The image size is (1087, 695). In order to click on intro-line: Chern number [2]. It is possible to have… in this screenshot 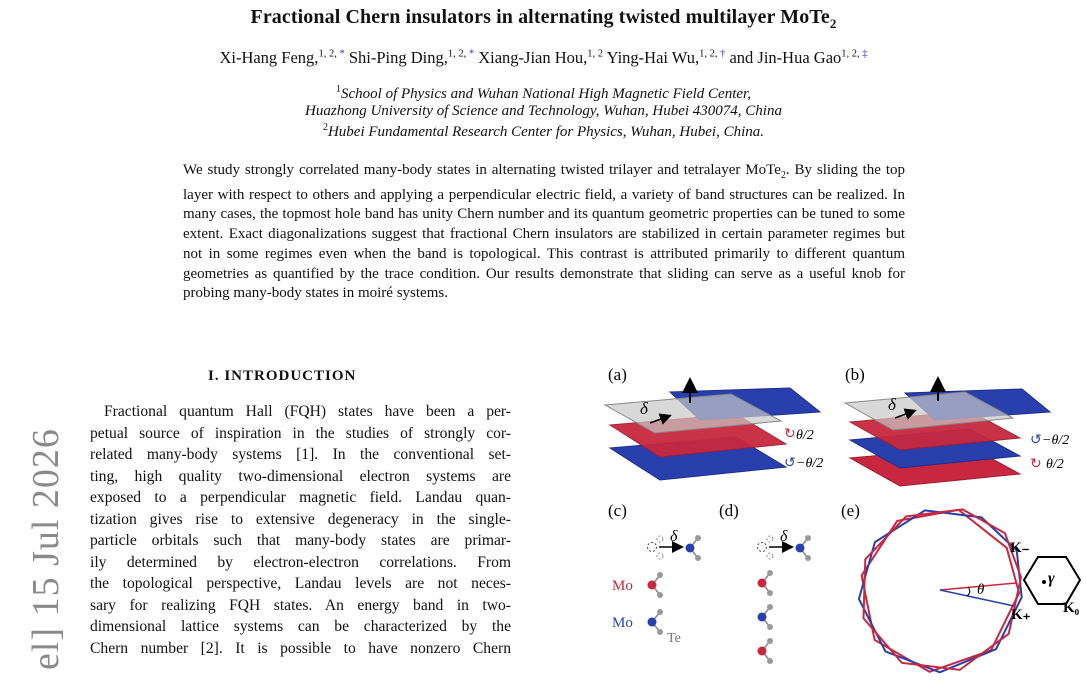, I will do `click(300, 648)`.